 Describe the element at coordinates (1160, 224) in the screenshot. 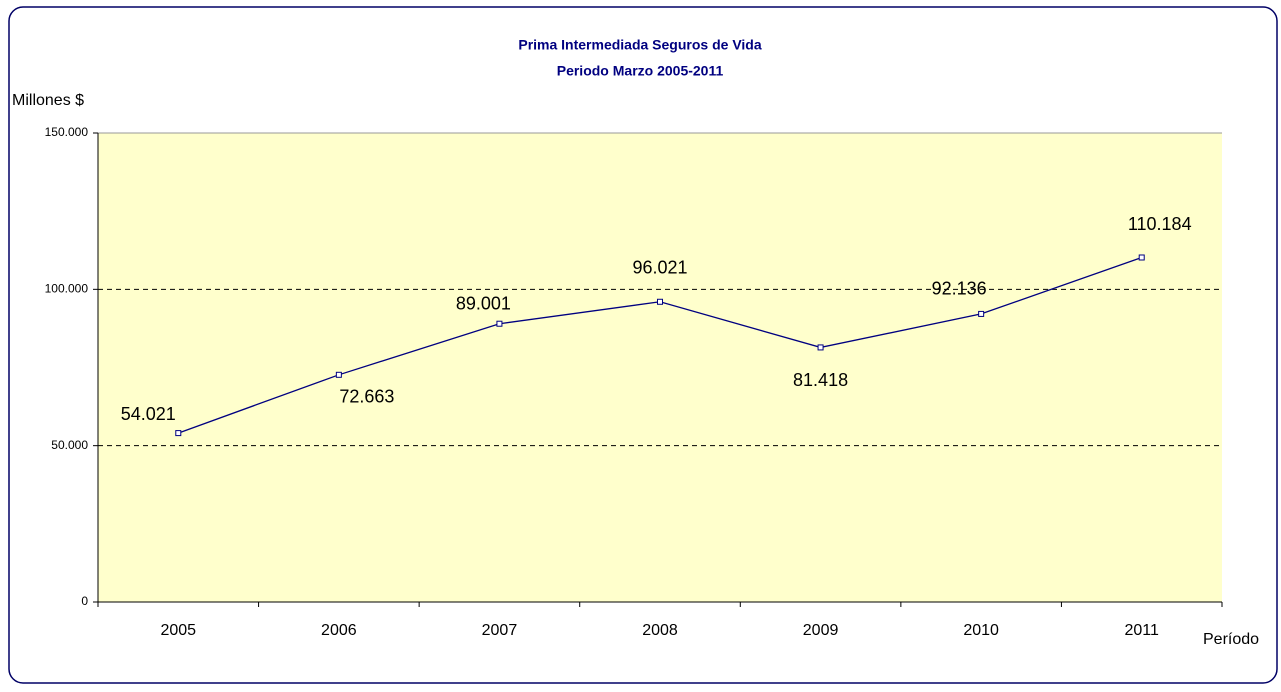

I see `data-label: 110.184` at that location.